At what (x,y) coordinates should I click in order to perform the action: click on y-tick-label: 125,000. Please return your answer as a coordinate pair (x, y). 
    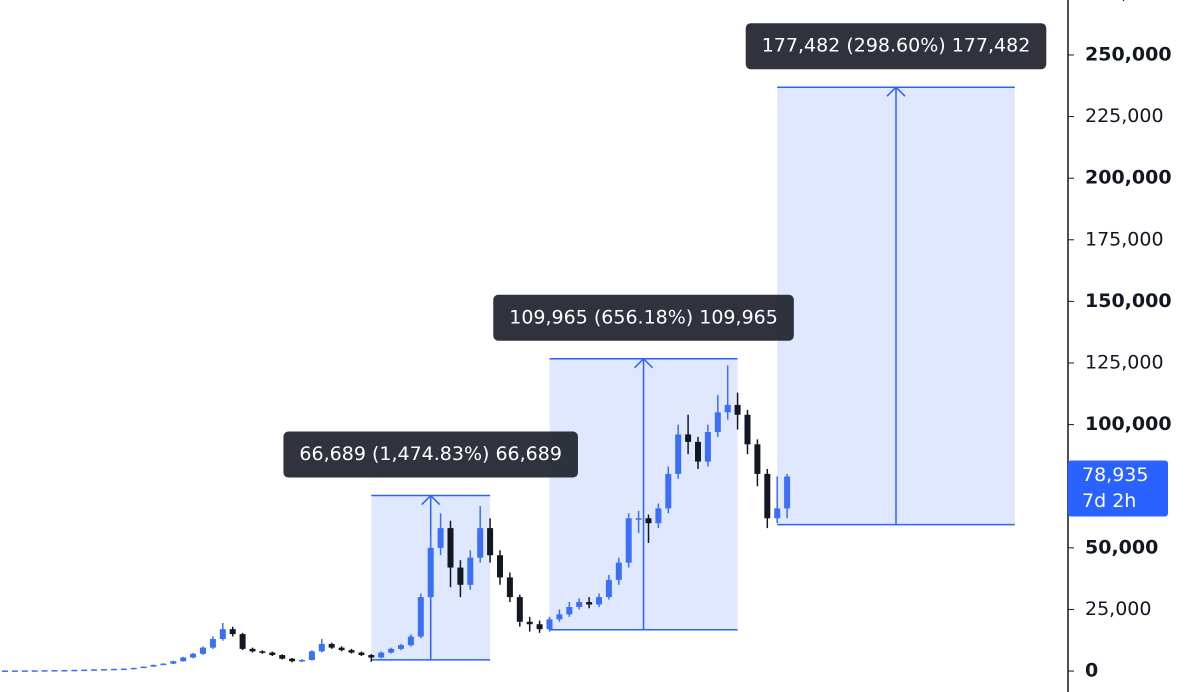
    Looking at the image, I should click on (1124, 363).